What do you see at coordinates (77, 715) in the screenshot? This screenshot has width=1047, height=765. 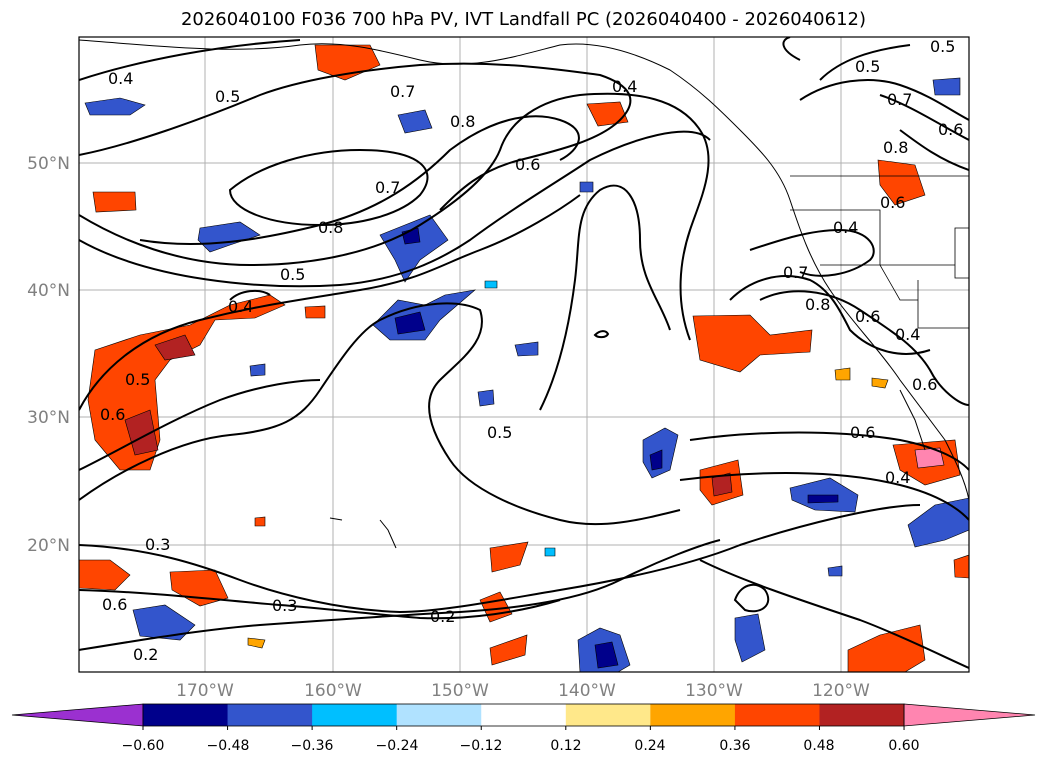 I see `colorbar-extend-min` at bounding box center [77, 715].